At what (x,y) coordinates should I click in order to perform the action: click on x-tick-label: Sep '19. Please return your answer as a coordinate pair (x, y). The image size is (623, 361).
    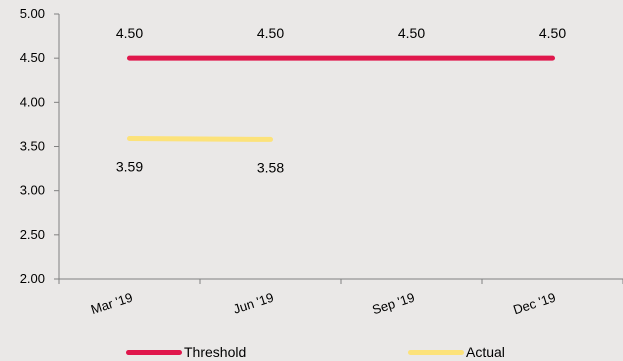
    Looking at the image, I should click on (393, 304).